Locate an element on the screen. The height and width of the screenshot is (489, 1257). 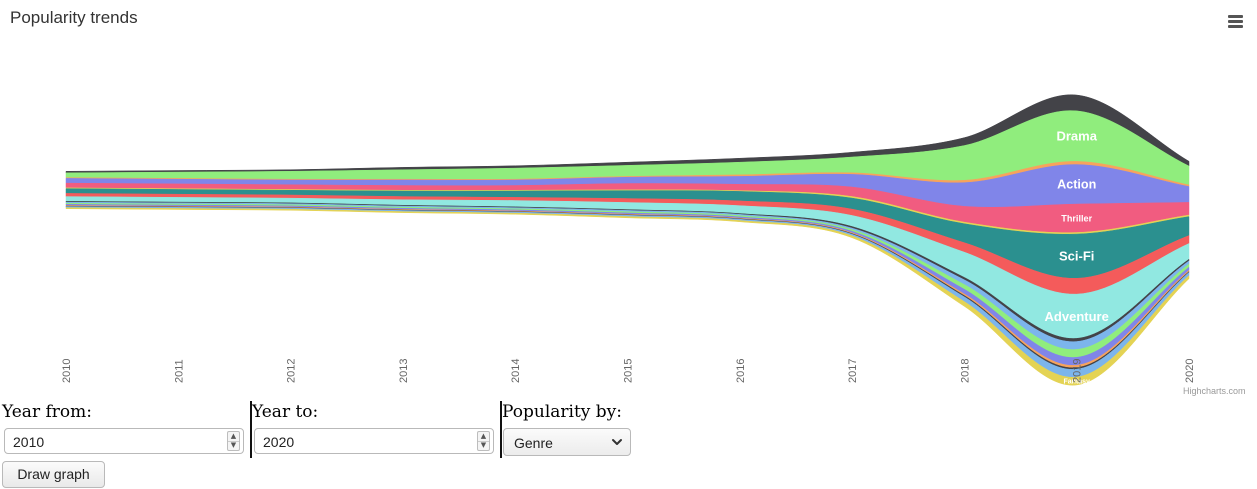
x-tick-label: 2010 is located at coordinates (67, 371).